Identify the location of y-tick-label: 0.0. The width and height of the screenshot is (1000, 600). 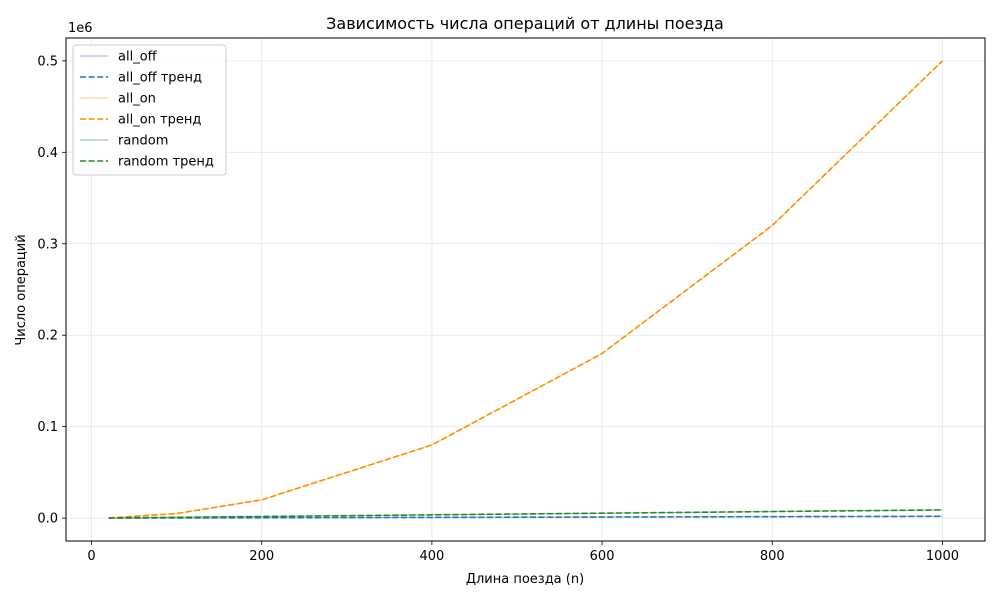
(47, 519).